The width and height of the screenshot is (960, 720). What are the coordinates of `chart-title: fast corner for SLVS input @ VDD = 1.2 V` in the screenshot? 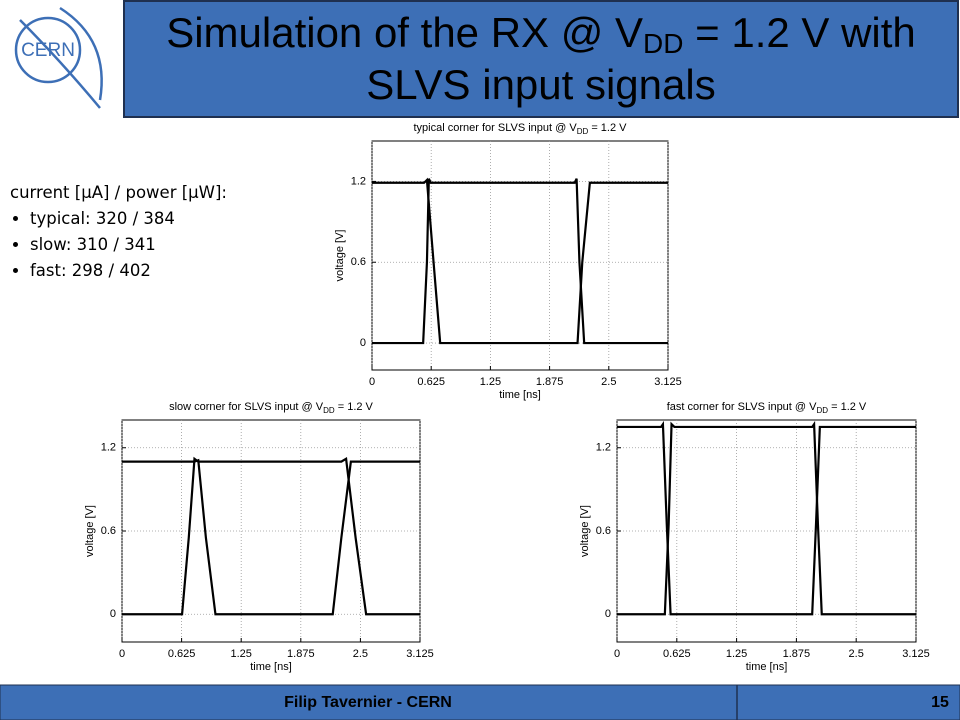 It's located at (767, 408).